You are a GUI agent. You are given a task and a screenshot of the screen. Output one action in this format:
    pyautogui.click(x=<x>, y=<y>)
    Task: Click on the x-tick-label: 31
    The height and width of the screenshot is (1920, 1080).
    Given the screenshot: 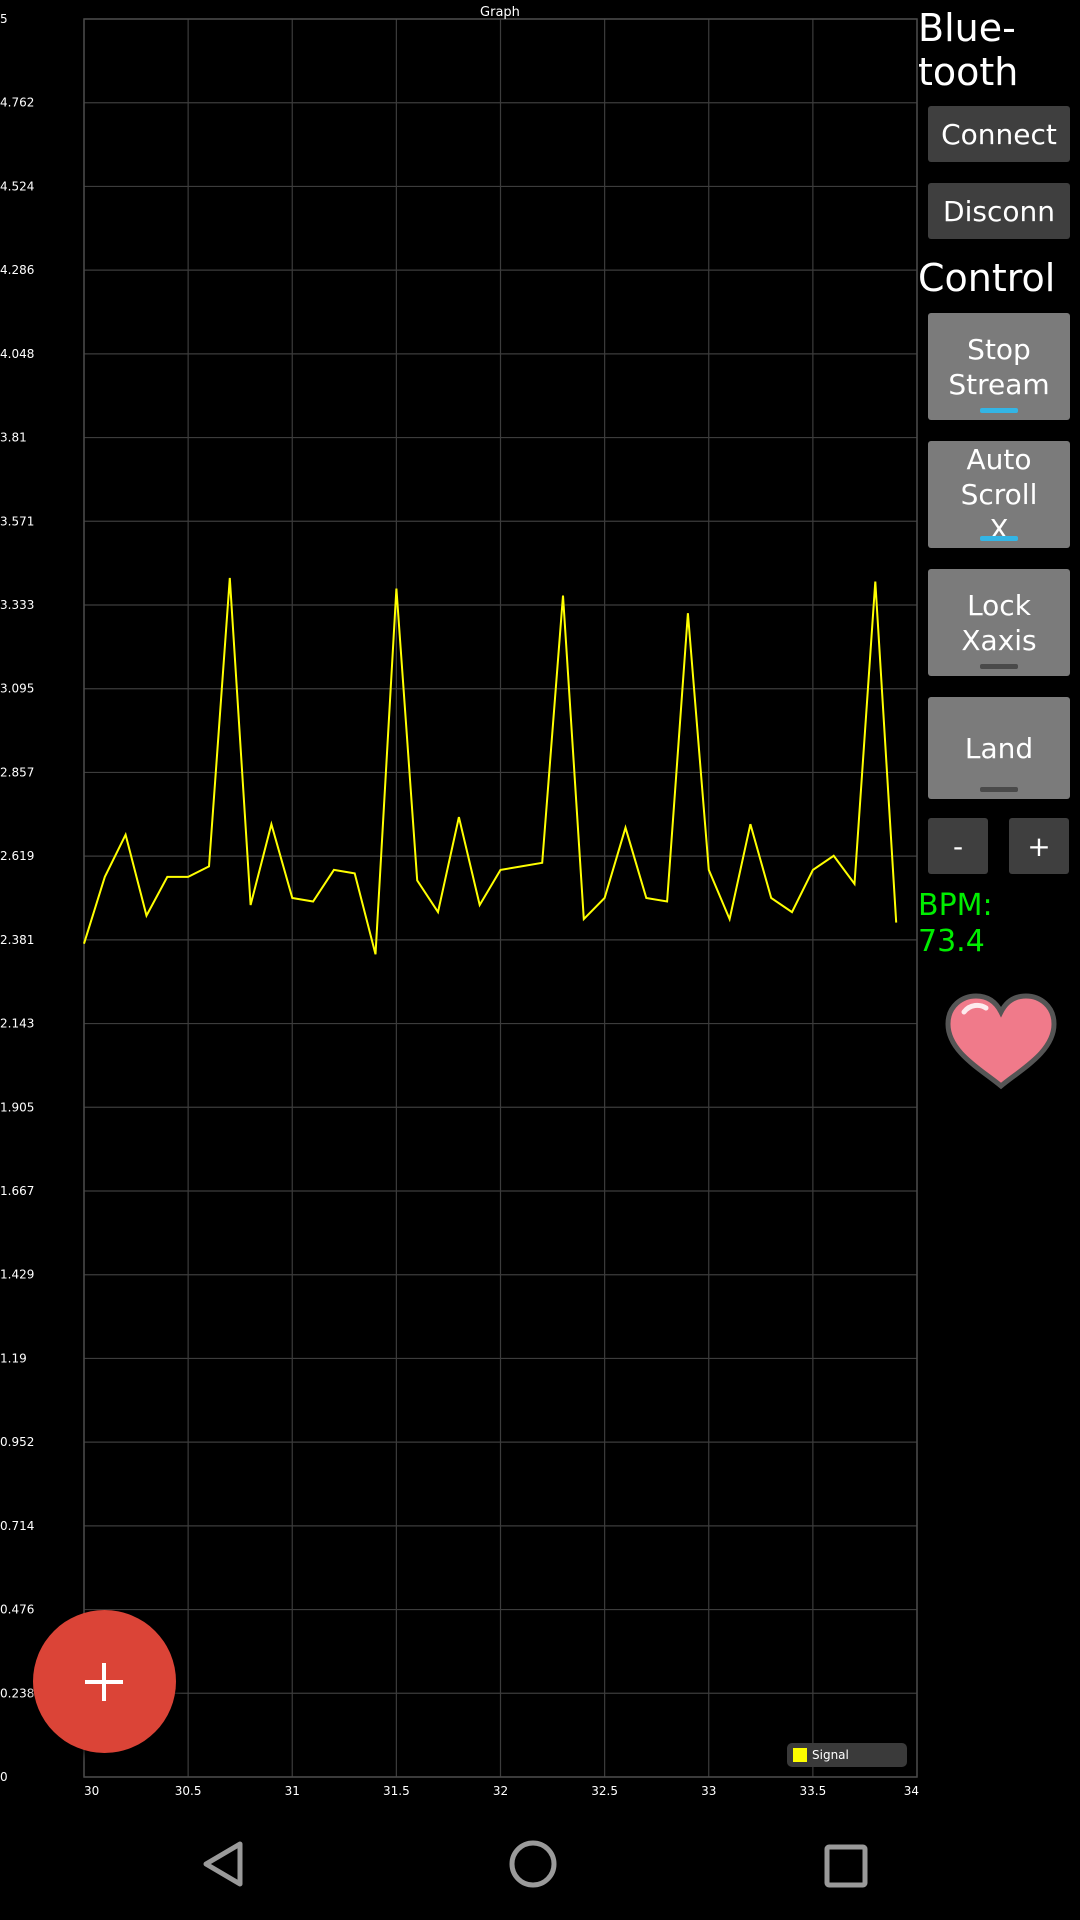 What is the action you would take?
    pyautogui.click(x=292, y=1791)
    